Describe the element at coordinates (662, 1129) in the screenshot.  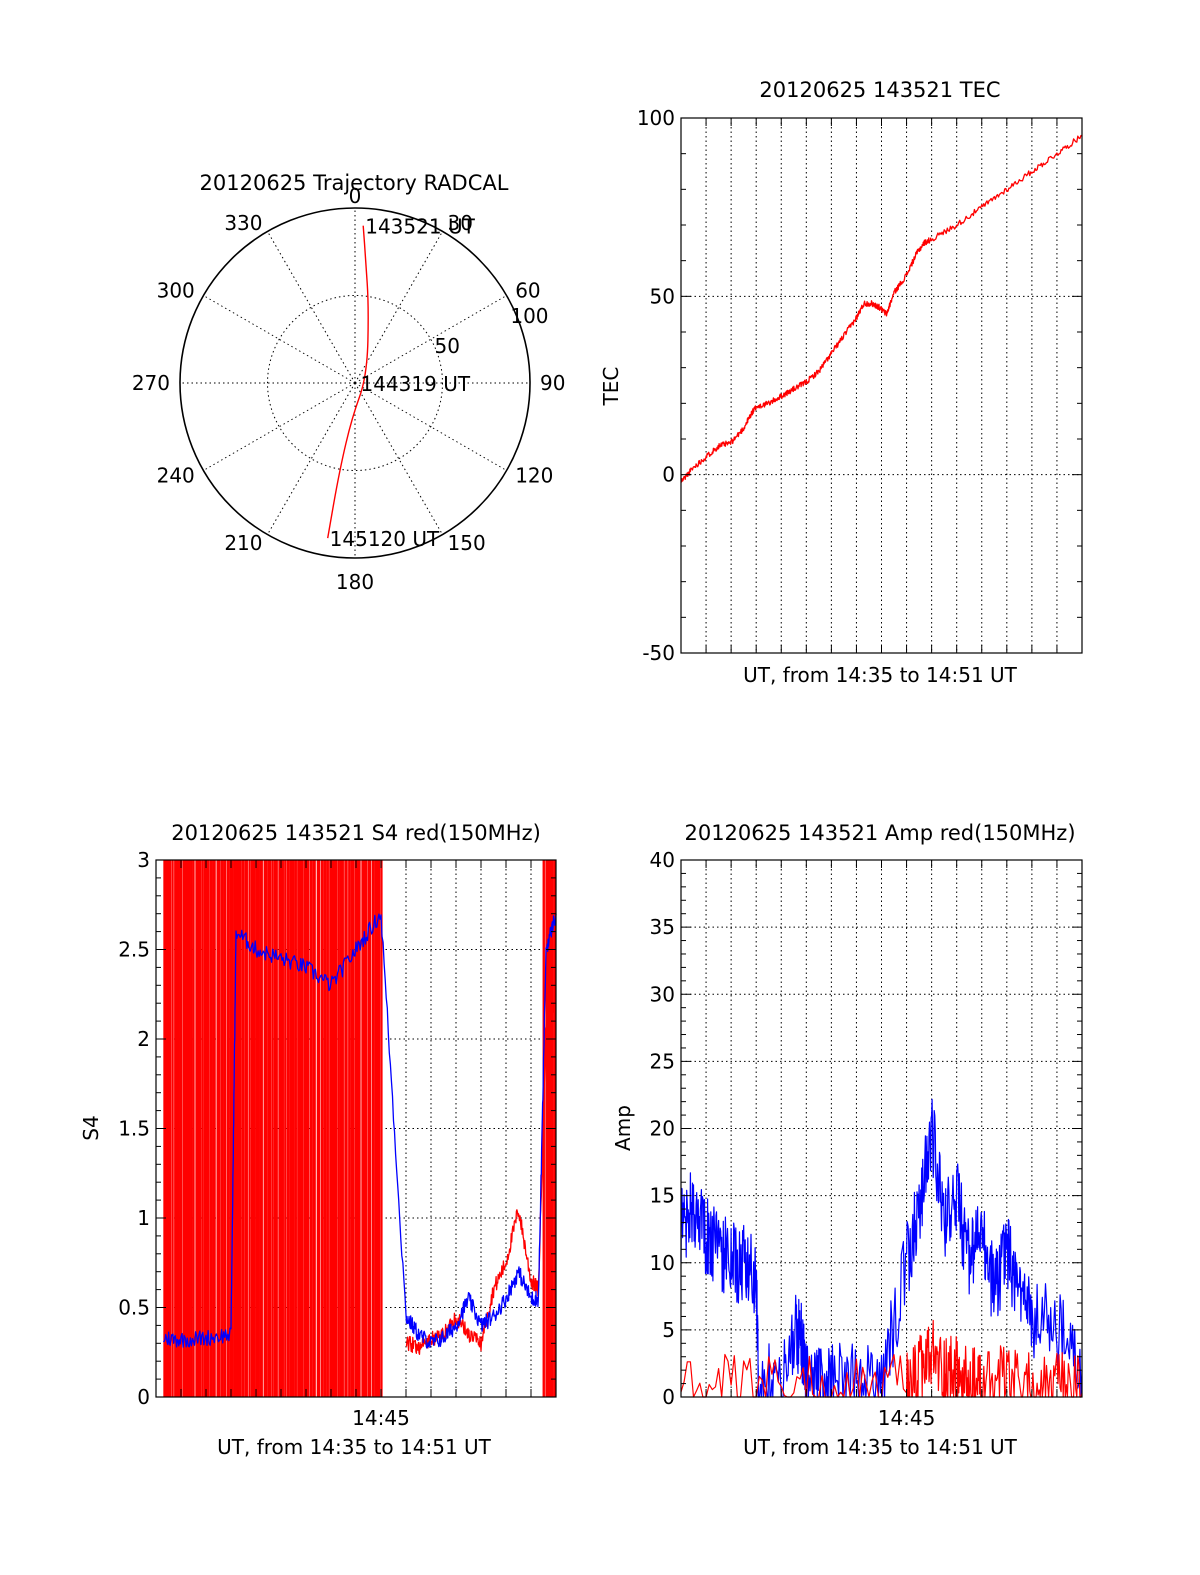
I see `y-tick-label: 20` at that location.